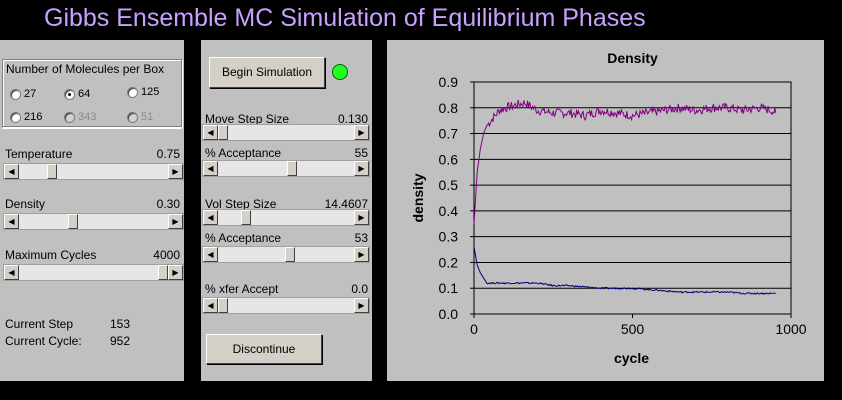 Image resolution: width=842 pixels, height=400 pixels. I want to click on temperature-slider: ◀ ▶, so click(93, 171).